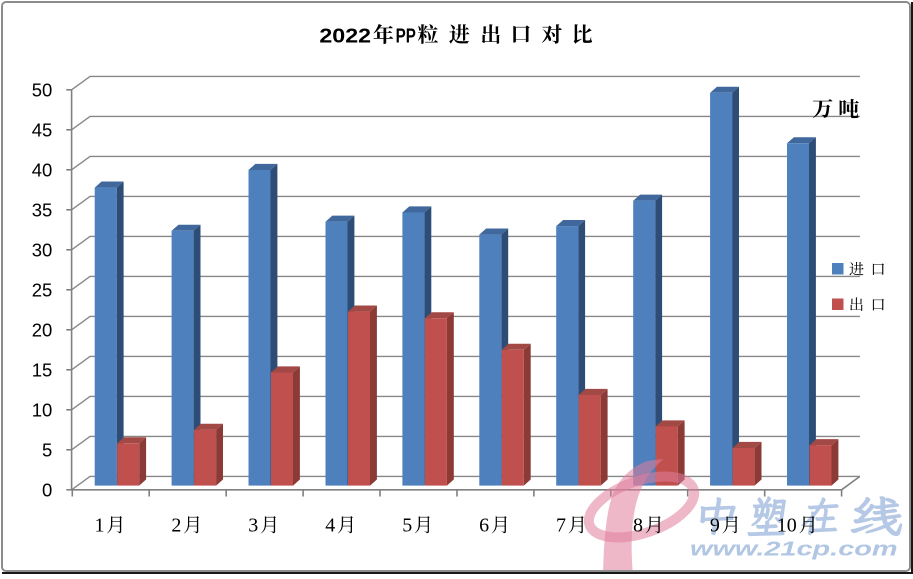 The width and height of the screenshot is (913, 579). Describe the element at coordinates (42, 330) in the screenshot. I see `svg-text: 20` at that location.